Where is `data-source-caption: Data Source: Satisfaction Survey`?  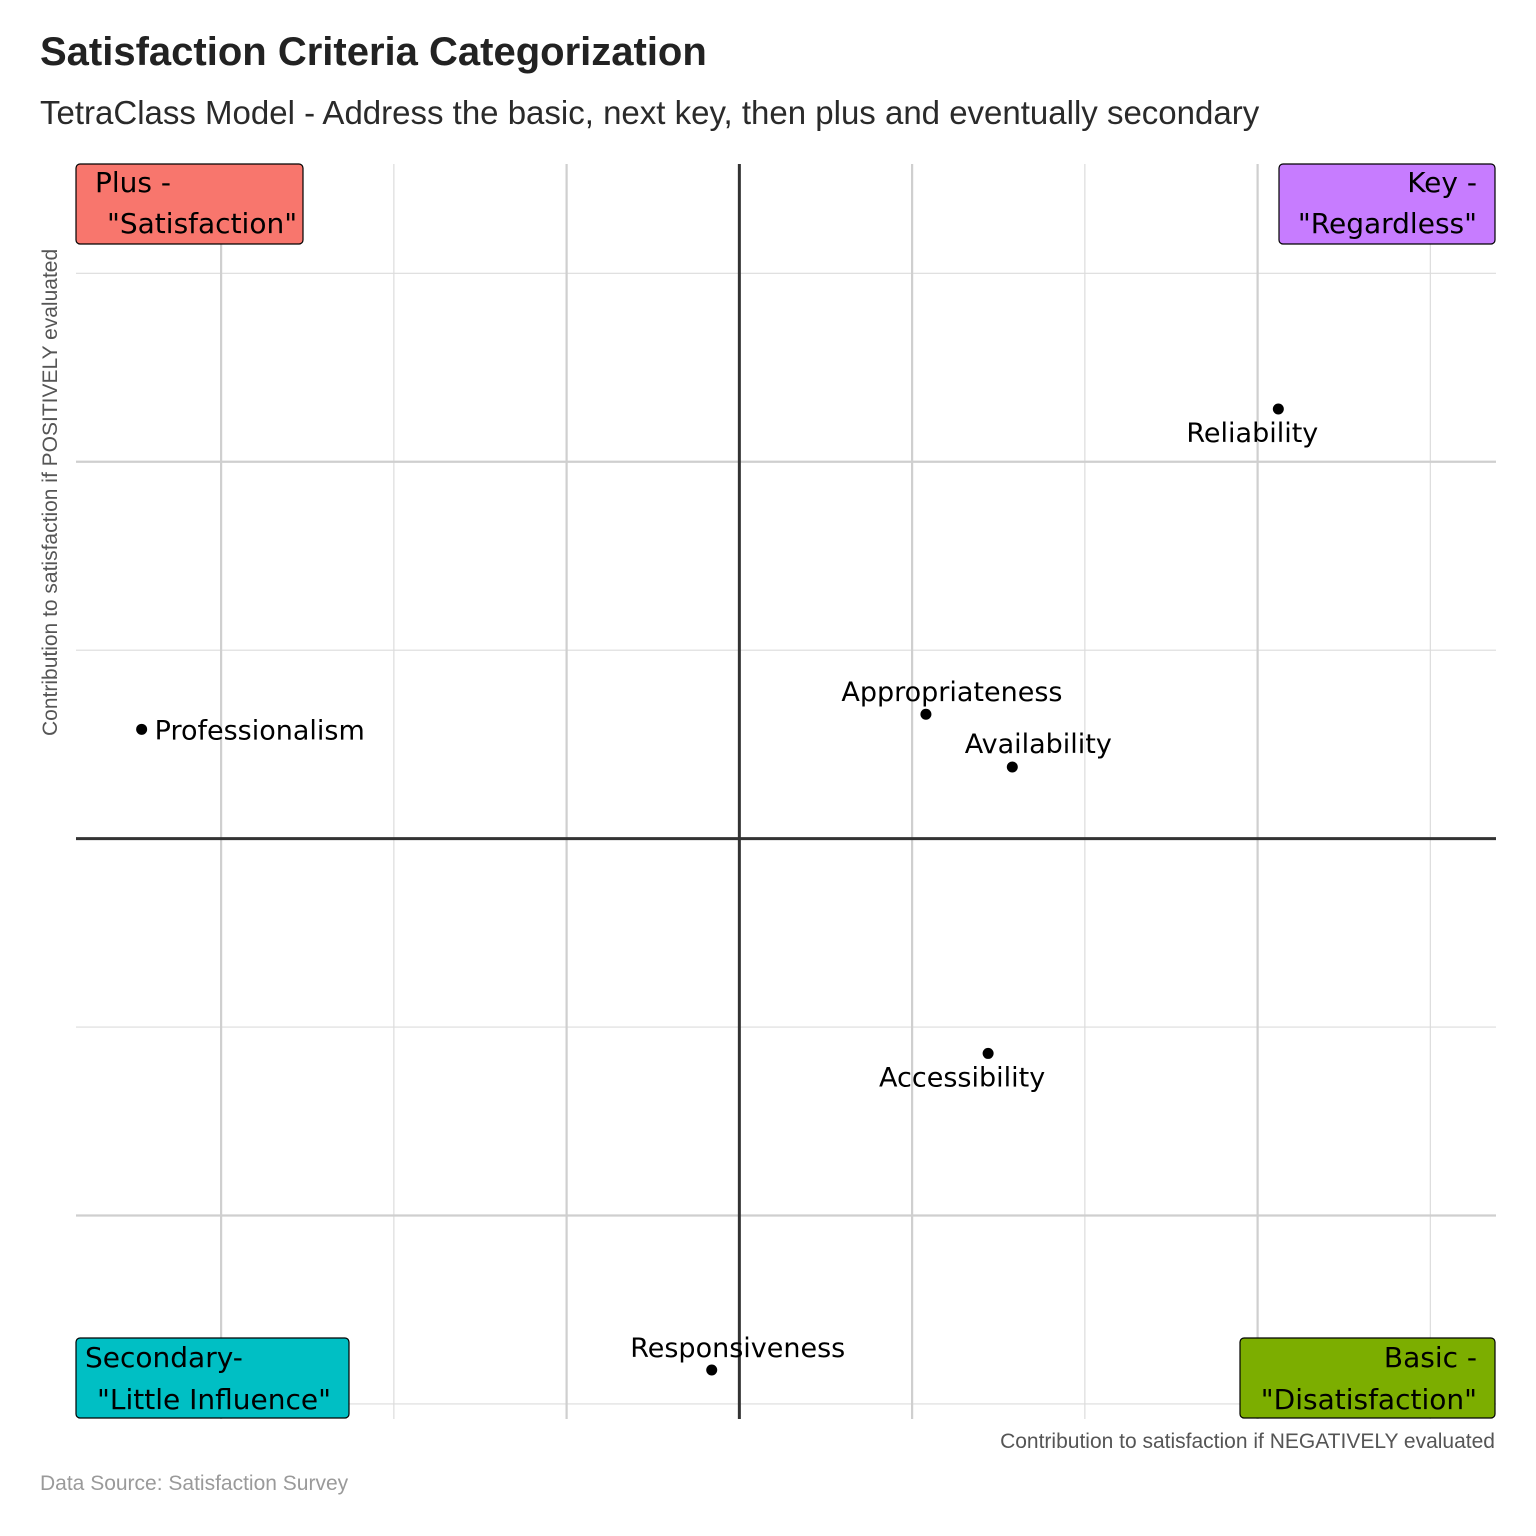
data-source-caption: Data Source: Satisfaction Survey is located at coordinates (194, 1483).